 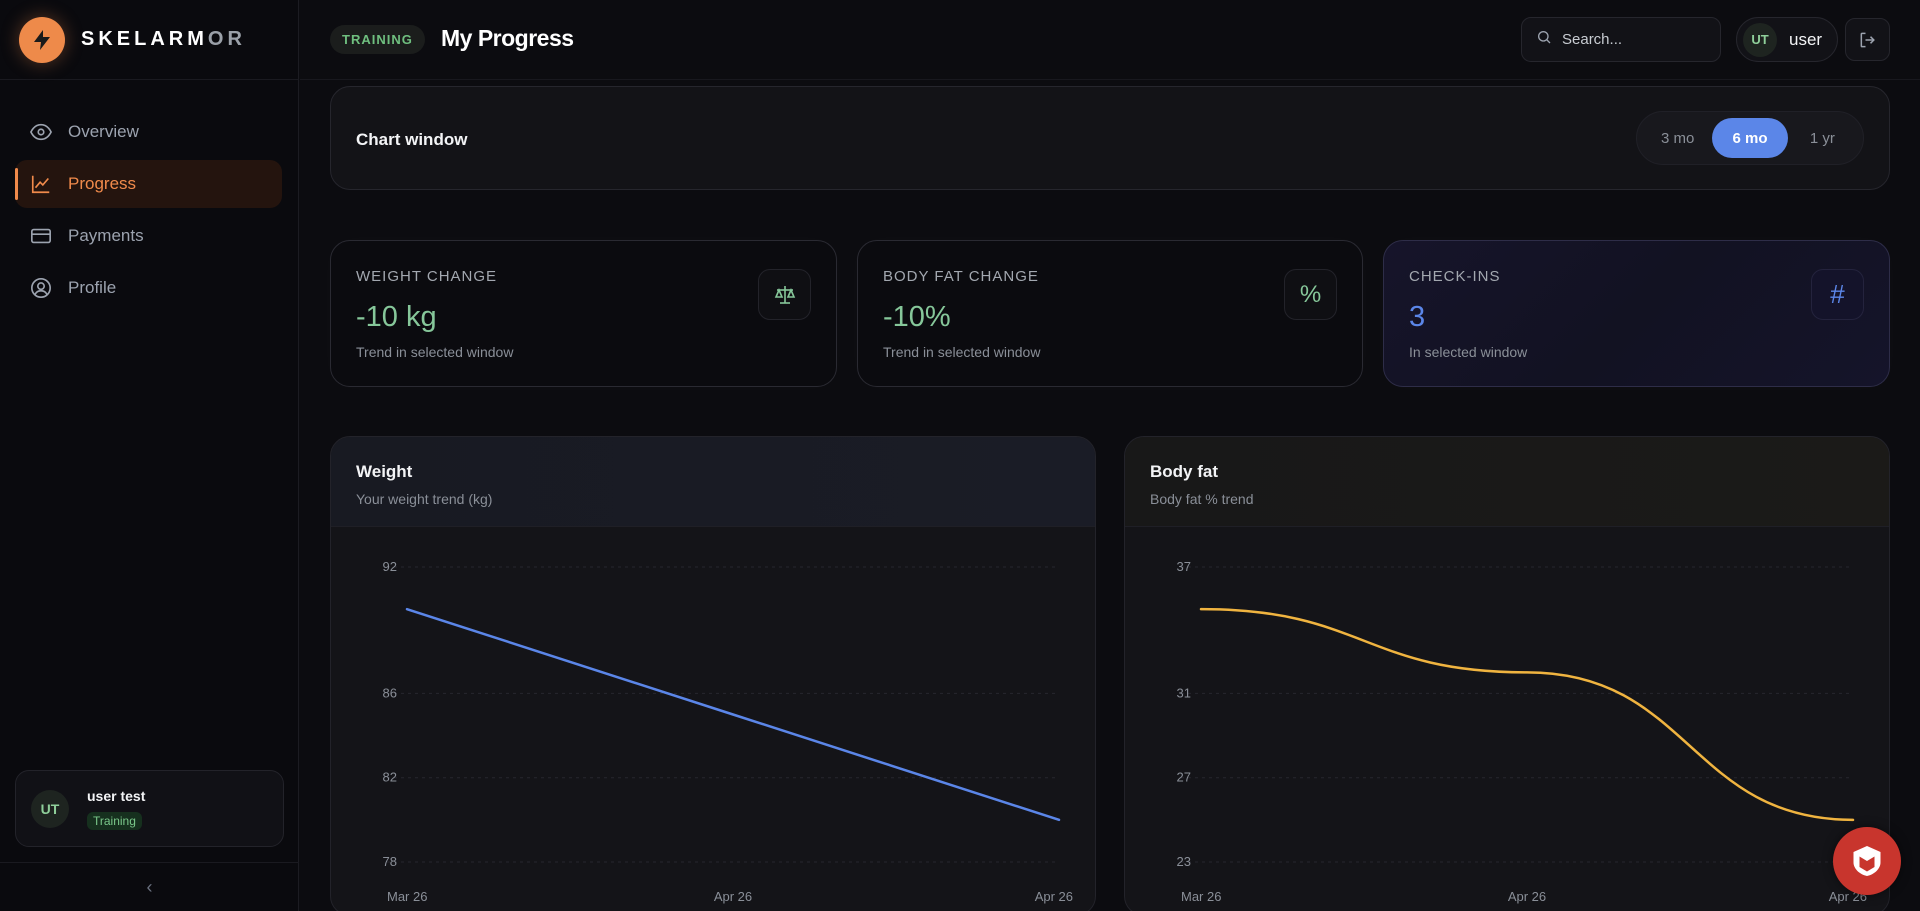 What do you see at coordinates (1184, 861) in the screenshot?
I see `y-tick-label: 23` at bounding box center [1184, 861].